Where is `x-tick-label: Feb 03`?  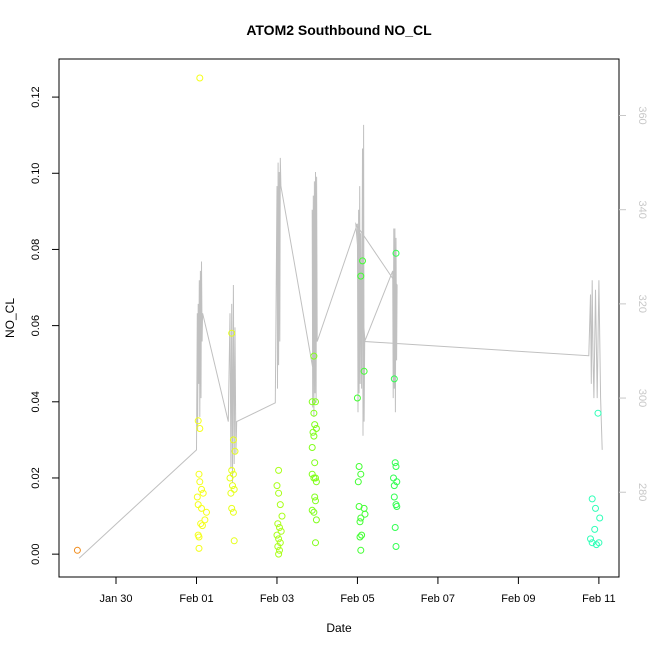 x-tick-label: Feb 03 is located at coordinates (277, 599).